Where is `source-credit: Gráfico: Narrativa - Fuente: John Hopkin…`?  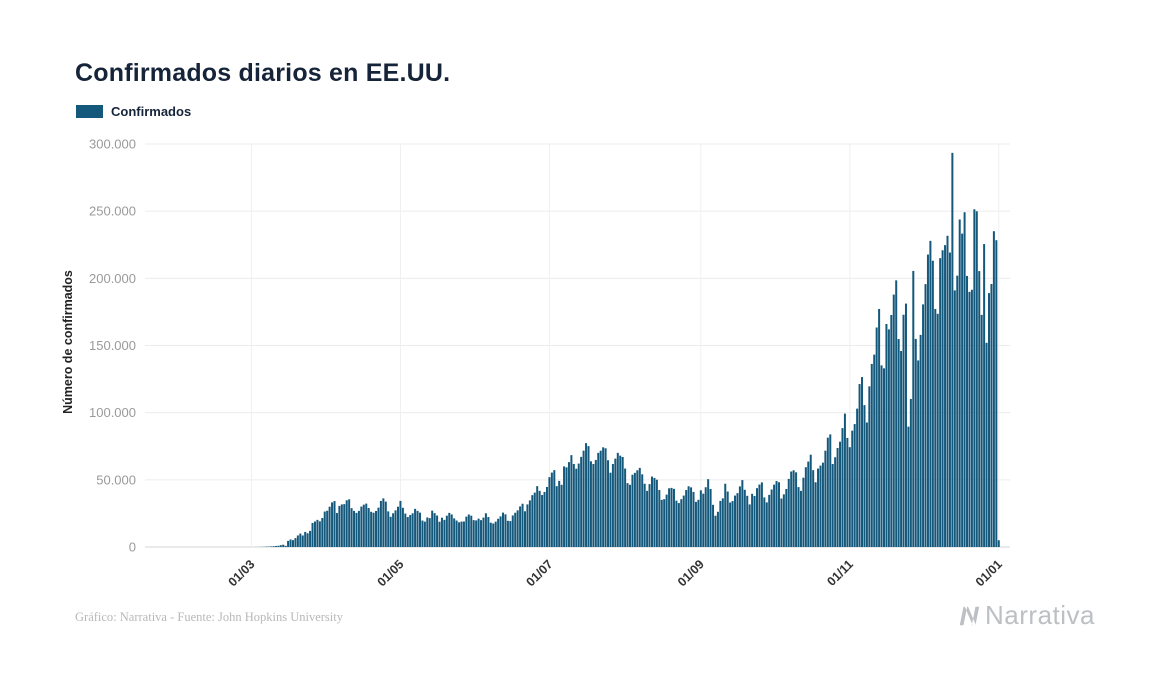 source-credit: Gráfico: Narrativa - Fuente: John Hopkin… is located at coordinates (209, 617).